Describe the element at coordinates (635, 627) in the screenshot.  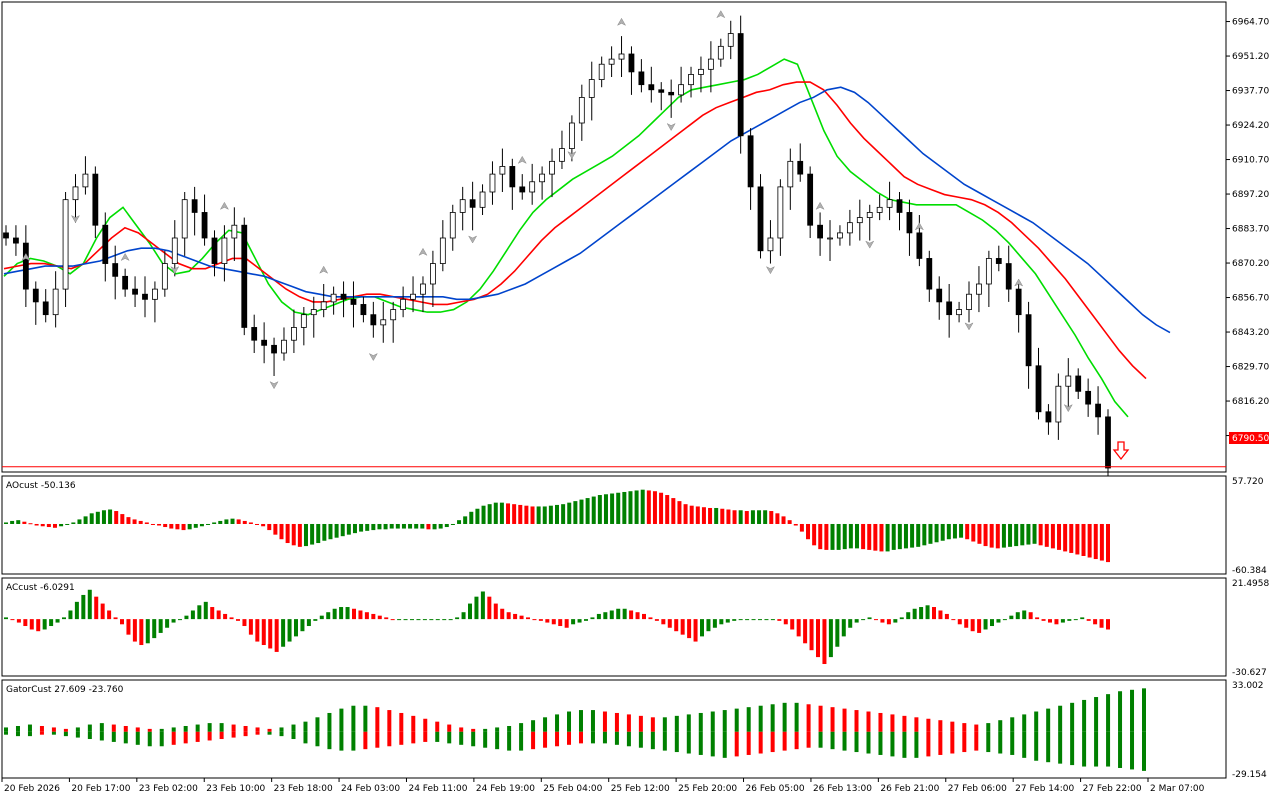
I see `ac-pane: ACcust -6.0291 21.4958 -30.627` at that location.